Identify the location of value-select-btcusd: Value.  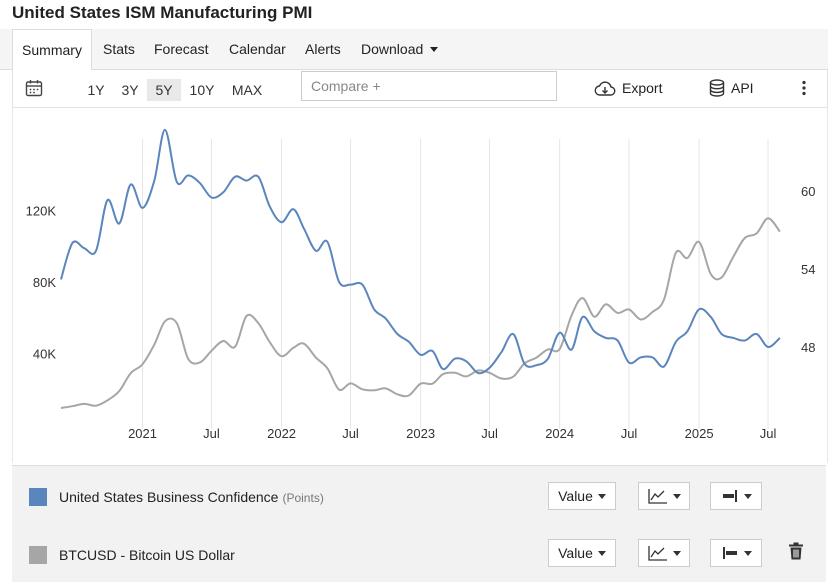
(582, 553).